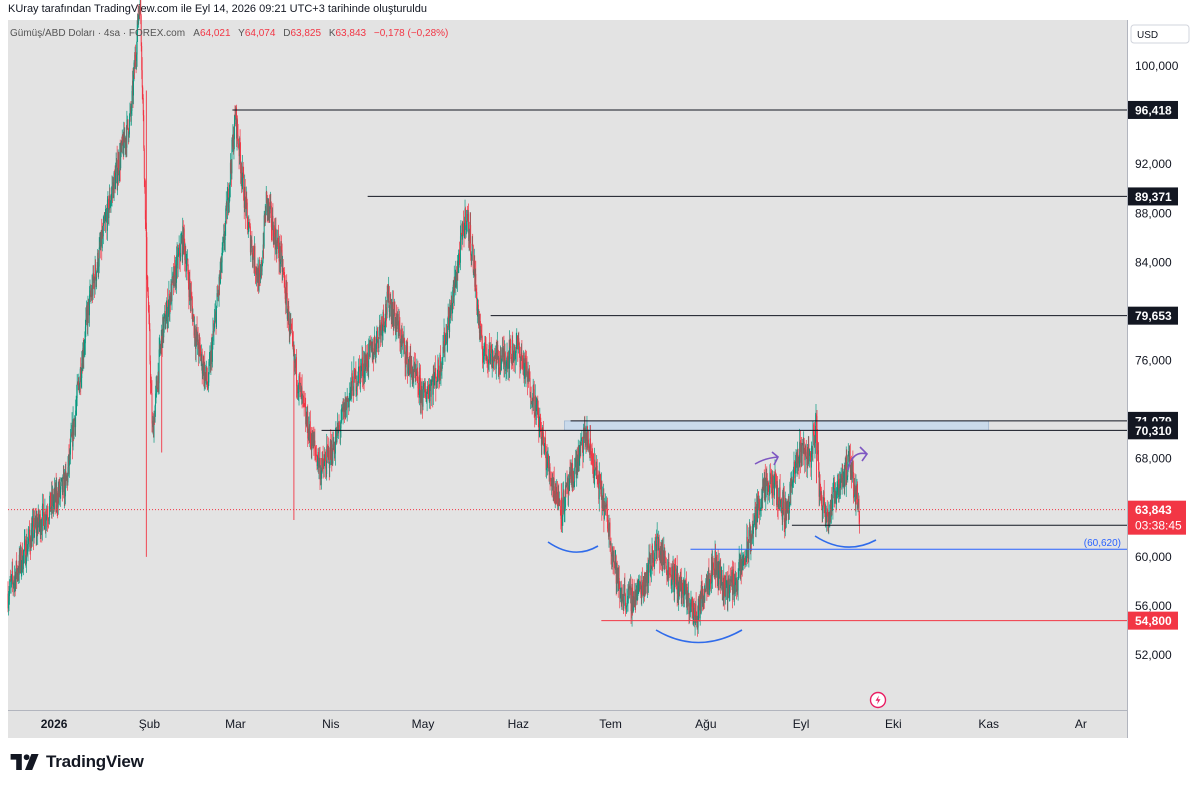 The width and height of the screenshot is (1200, 785). I want to click on price-axis, so click(1163, 379).